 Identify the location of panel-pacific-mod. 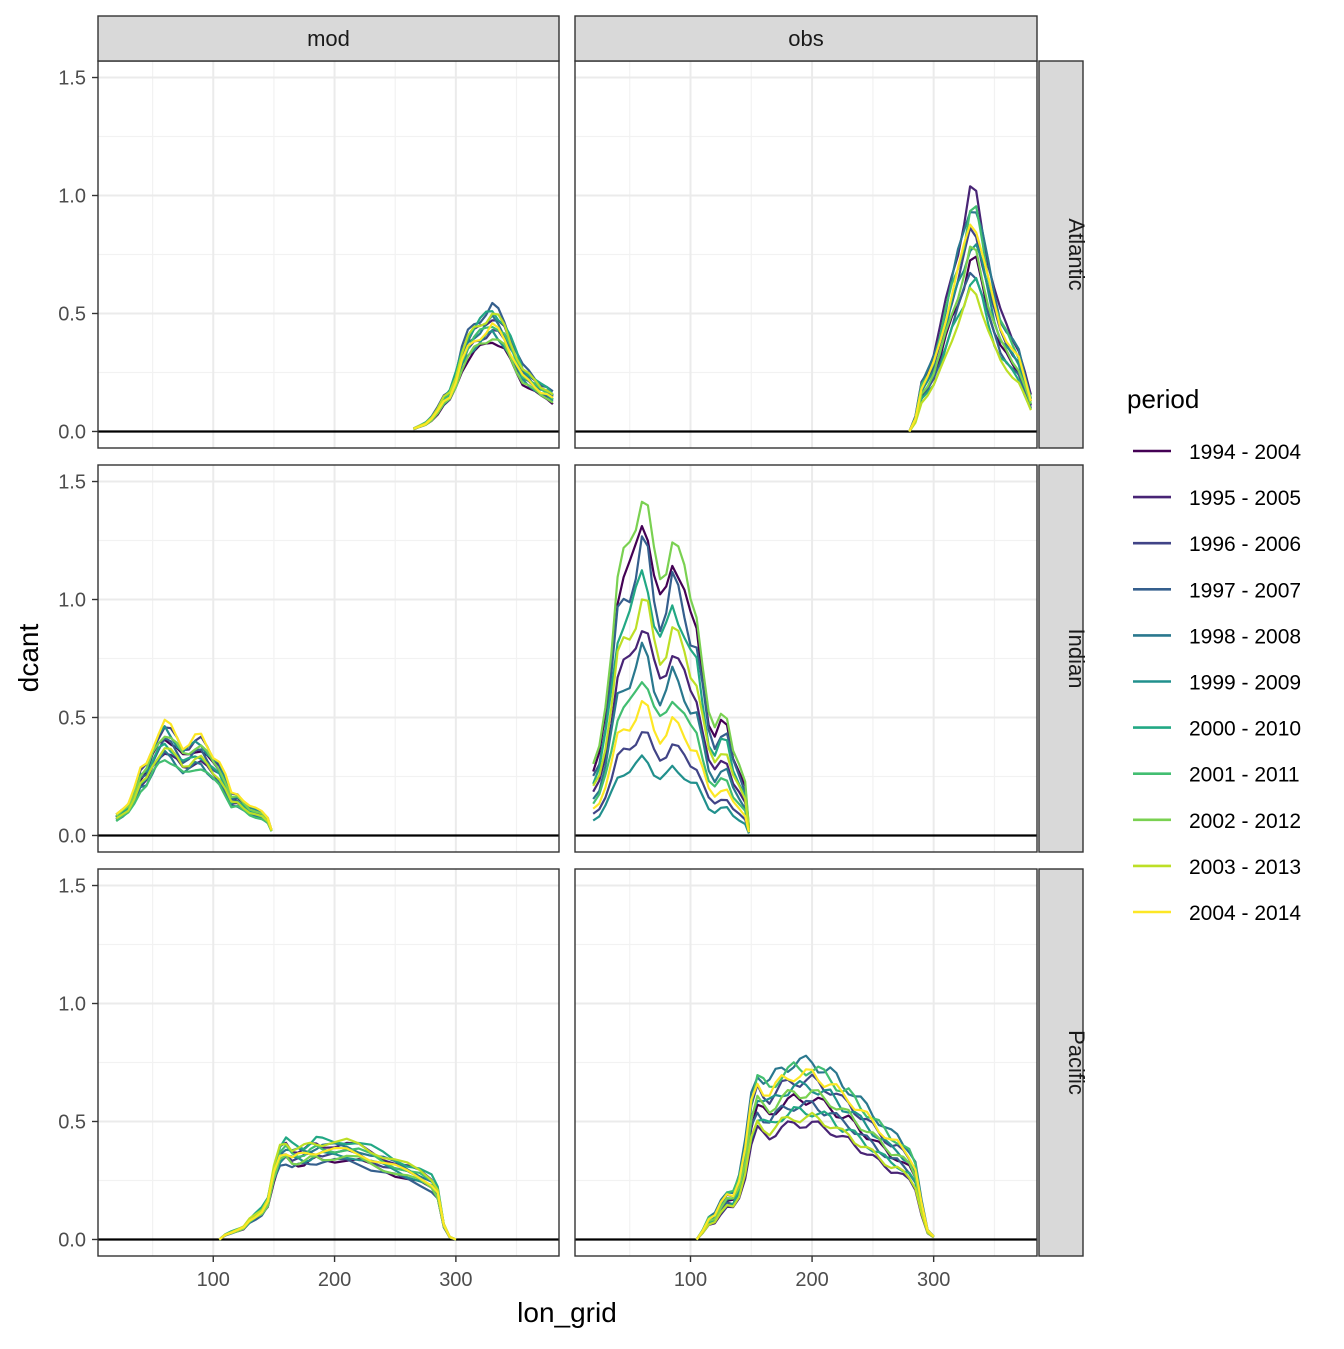
(328, 1062).